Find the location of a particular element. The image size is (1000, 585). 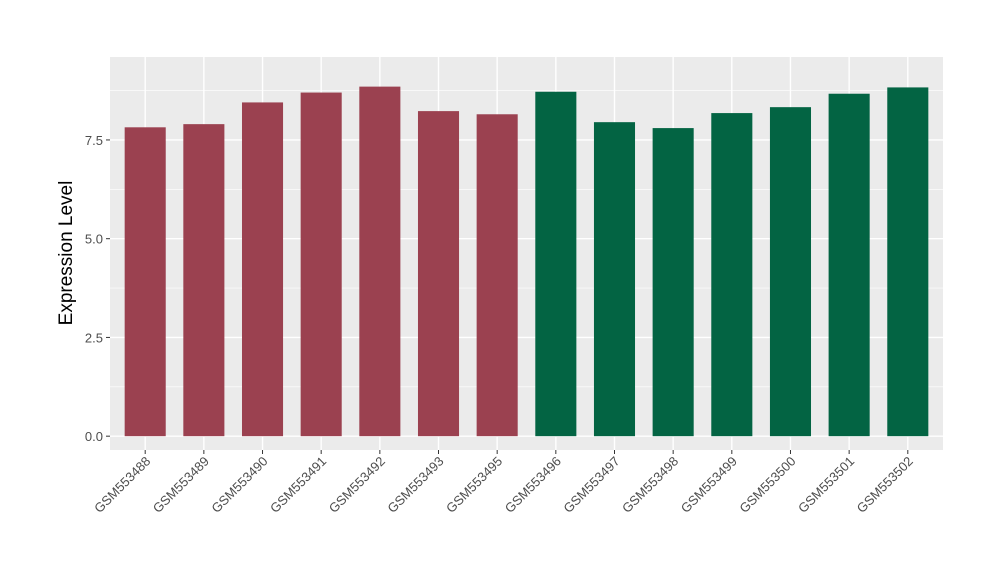

bar-GSM553493 is located at coordinates (438, 274).